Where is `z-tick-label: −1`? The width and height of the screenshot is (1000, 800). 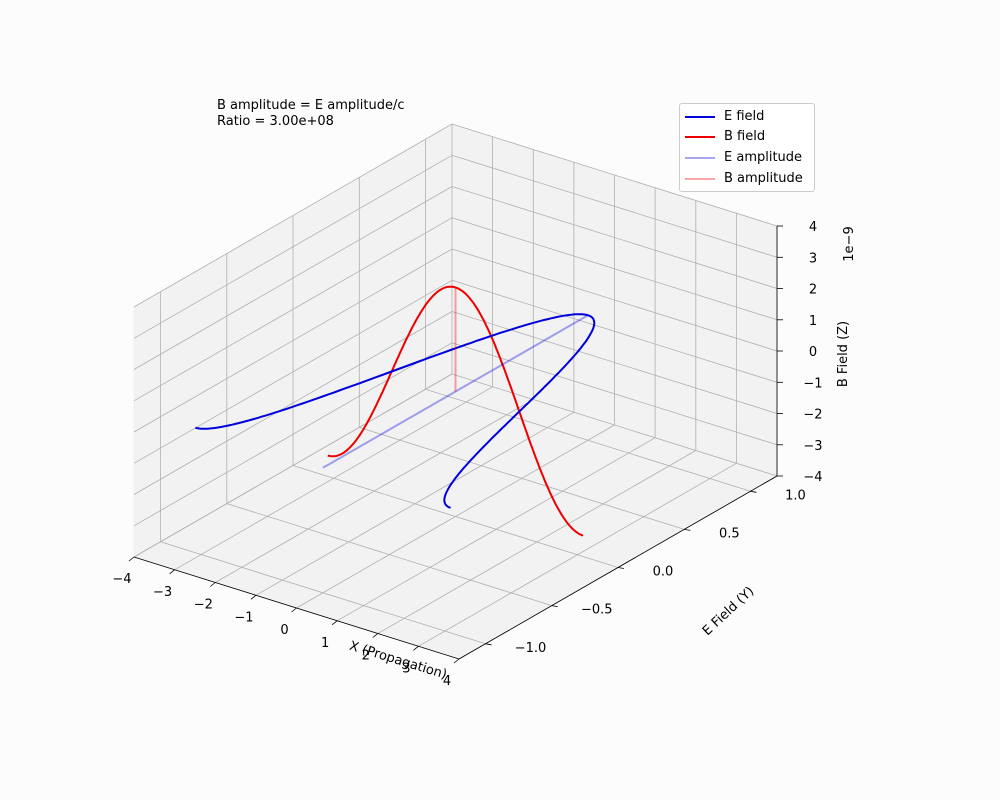
z-tick-label: −1 is located at coordinates (812, 383).